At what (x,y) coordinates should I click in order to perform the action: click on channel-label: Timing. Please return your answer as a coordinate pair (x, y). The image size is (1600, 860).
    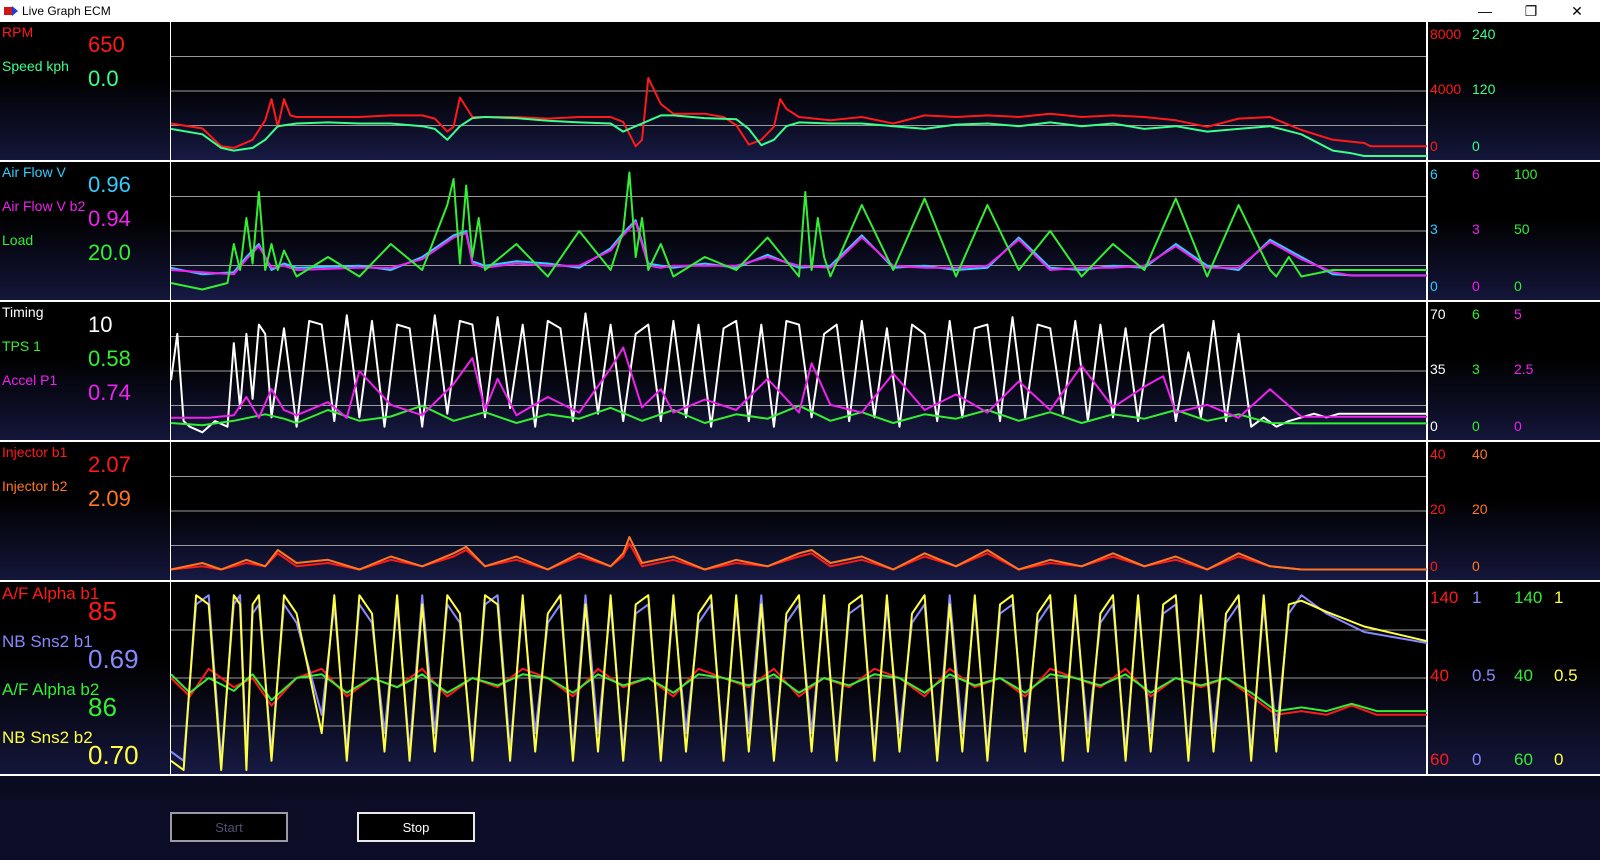
    Looking at the image, I should click on (23, 312).